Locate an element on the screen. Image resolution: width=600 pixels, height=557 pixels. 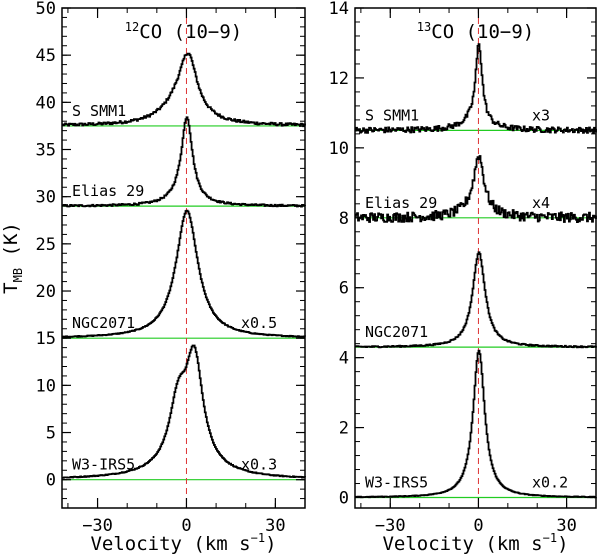
y-tick-label: 12 is located at coordinates (339, 79).